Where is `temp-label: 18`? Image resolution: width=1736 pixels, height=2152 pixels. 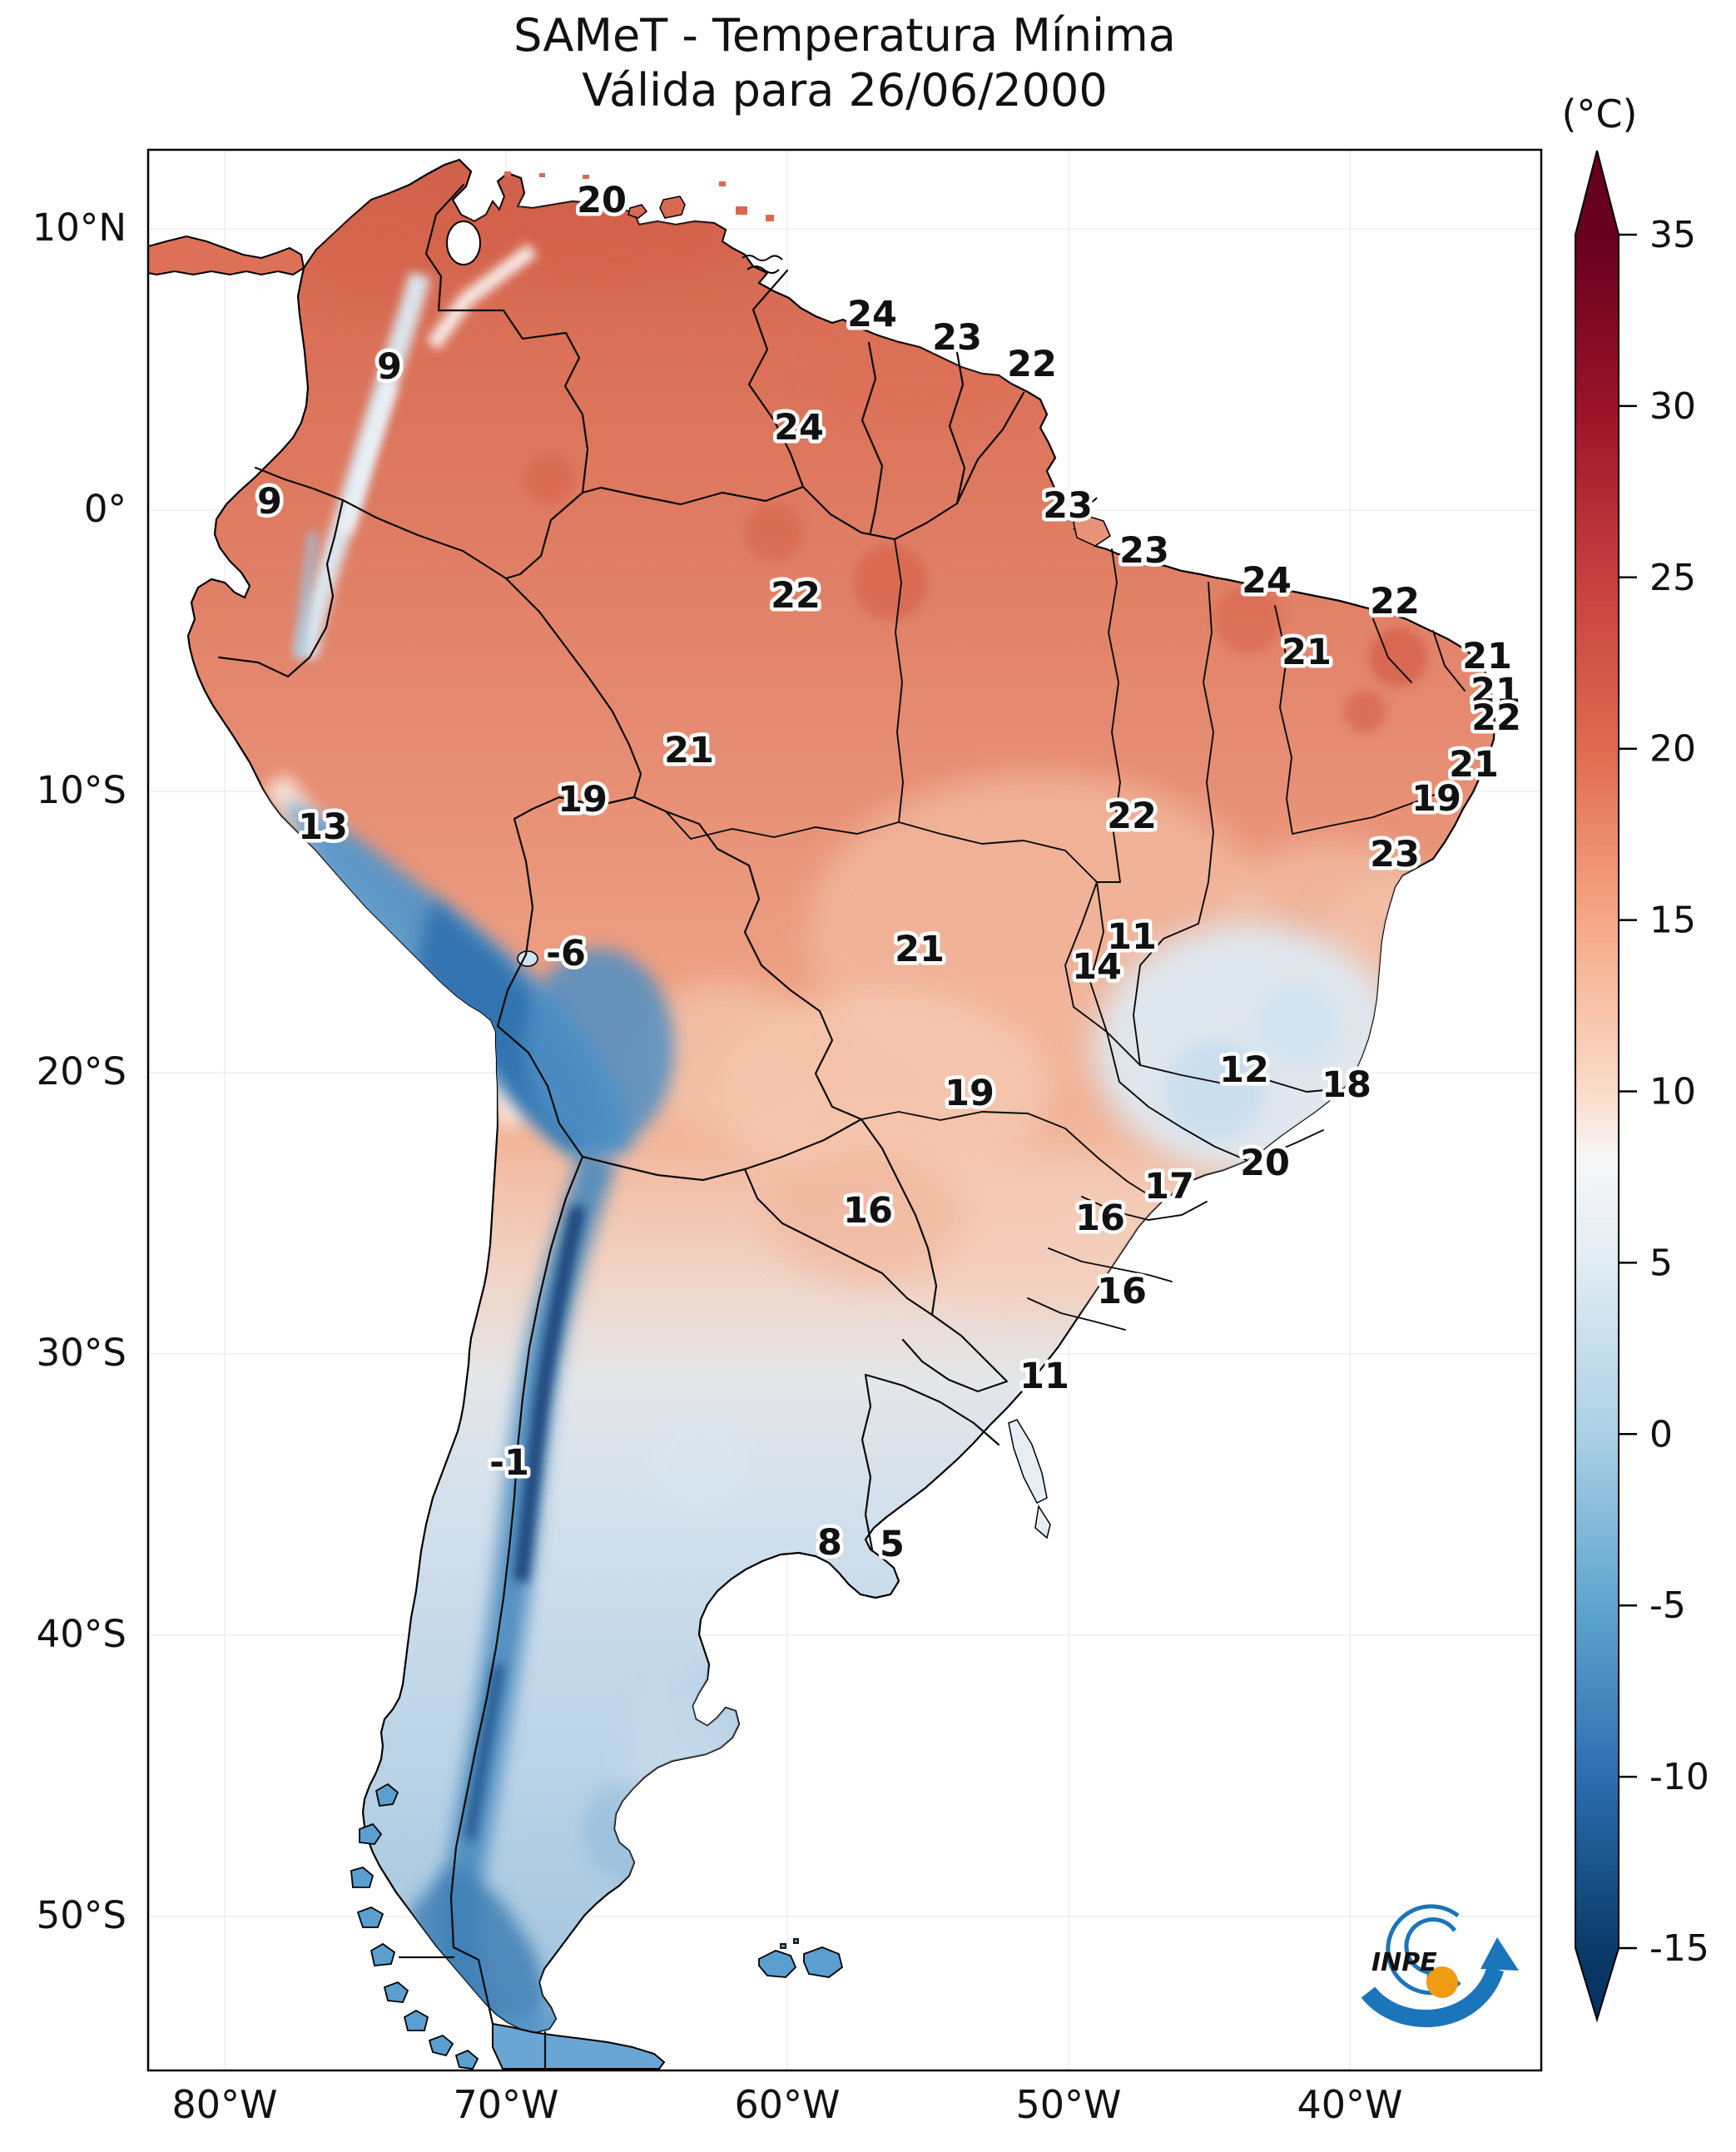 temp-label: 18 is located at coordinates (1347, 1085).